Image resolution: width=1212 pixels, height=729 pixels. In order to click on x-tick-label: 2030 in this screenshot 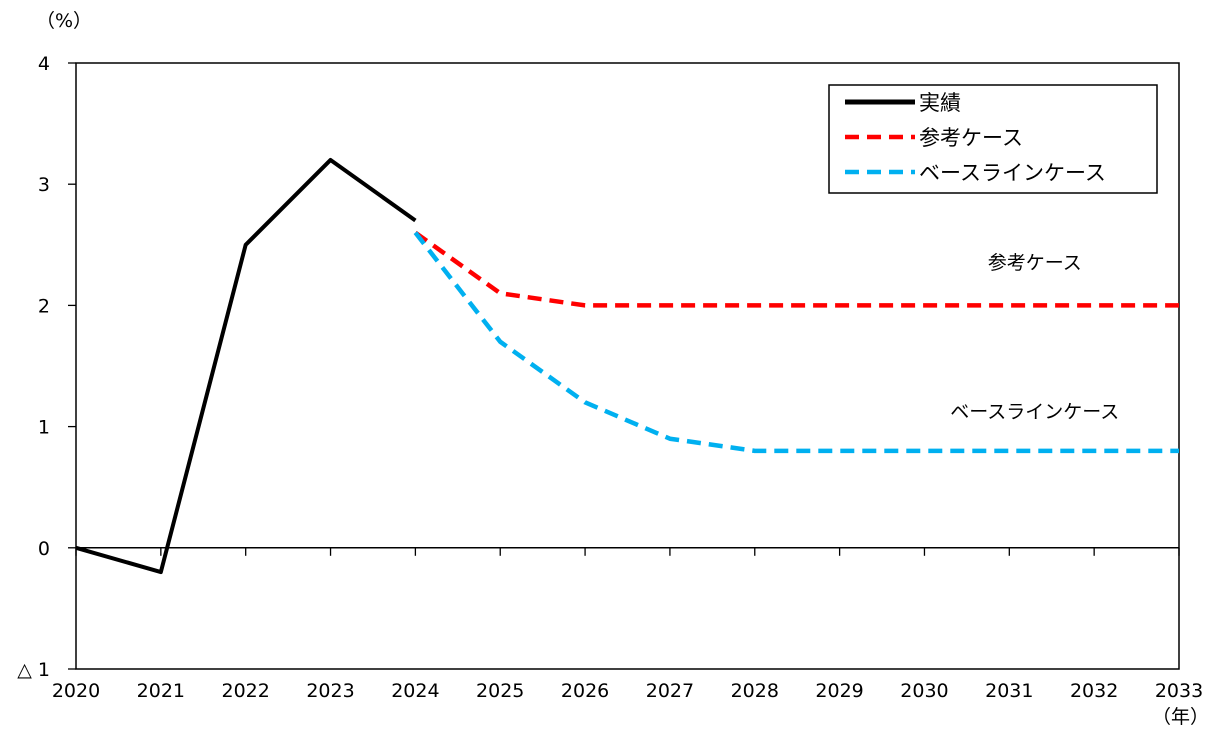, I will do `click(924, 691)`.